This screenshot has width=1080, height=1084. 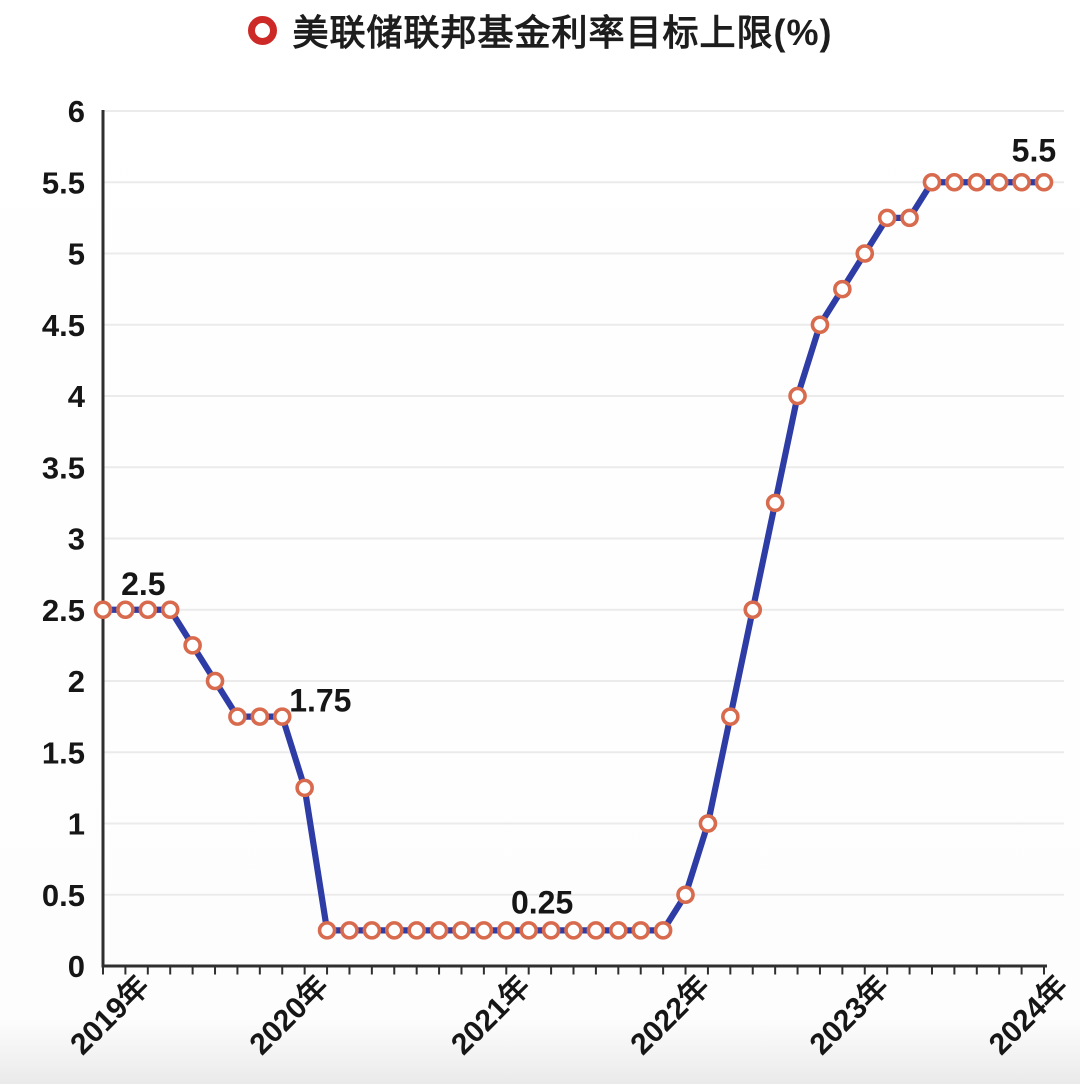 What do you see at coordinates (76, 681) in the screenshot?
I see `y-axis-label: 2` at bounding box center [76, 681].